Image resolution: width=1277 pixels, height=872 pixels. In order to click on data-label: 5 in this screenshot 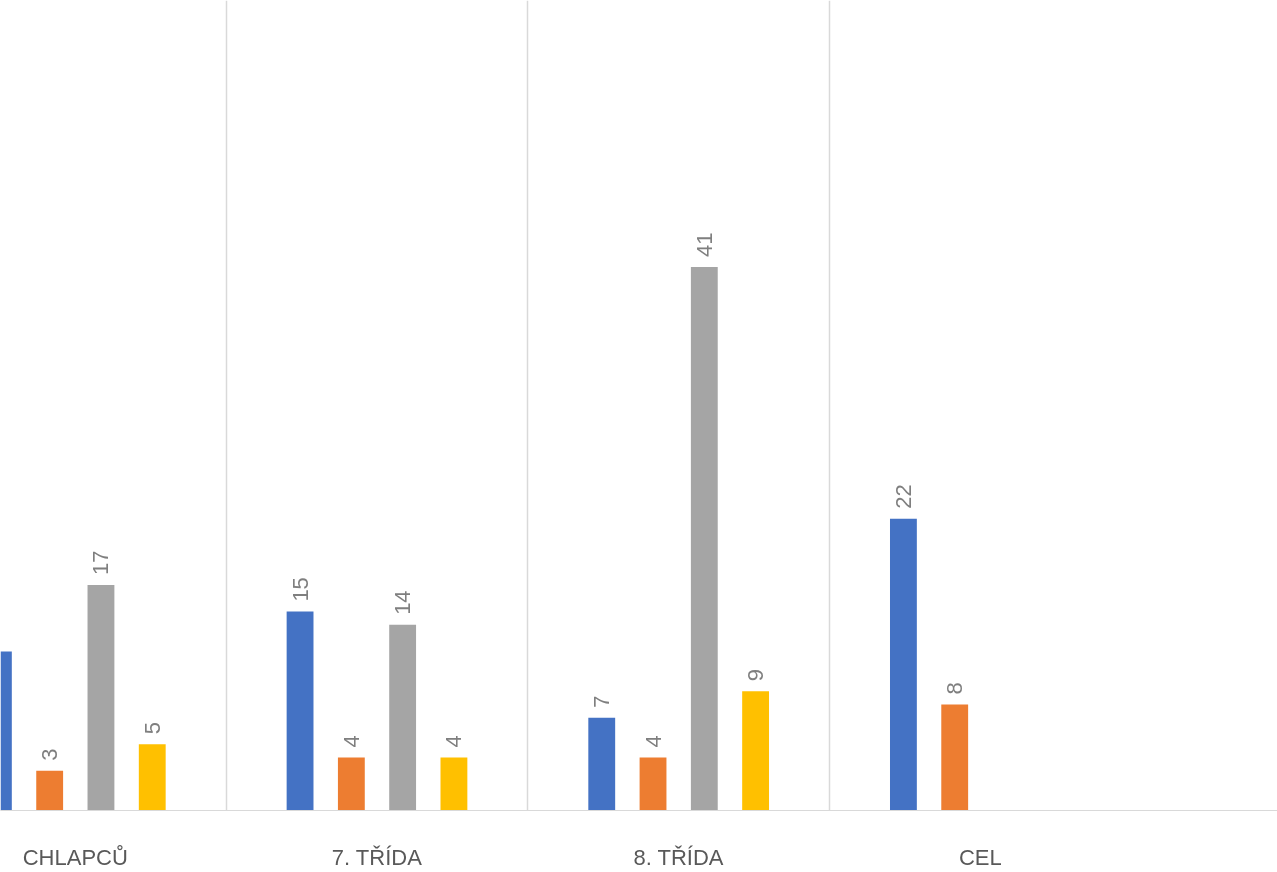, I will do `click(152, 728)`.